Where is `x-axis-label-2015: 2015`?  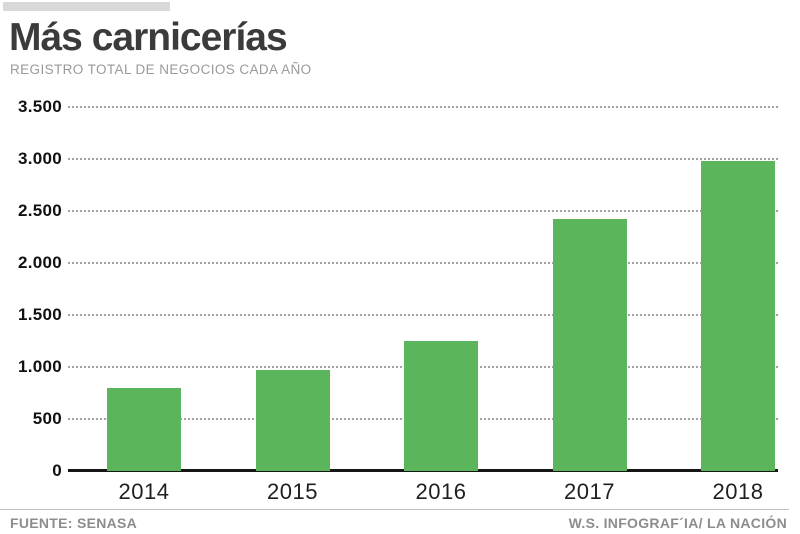
x-axis-label-2015: 2015 is located at coordinates (292, 491).